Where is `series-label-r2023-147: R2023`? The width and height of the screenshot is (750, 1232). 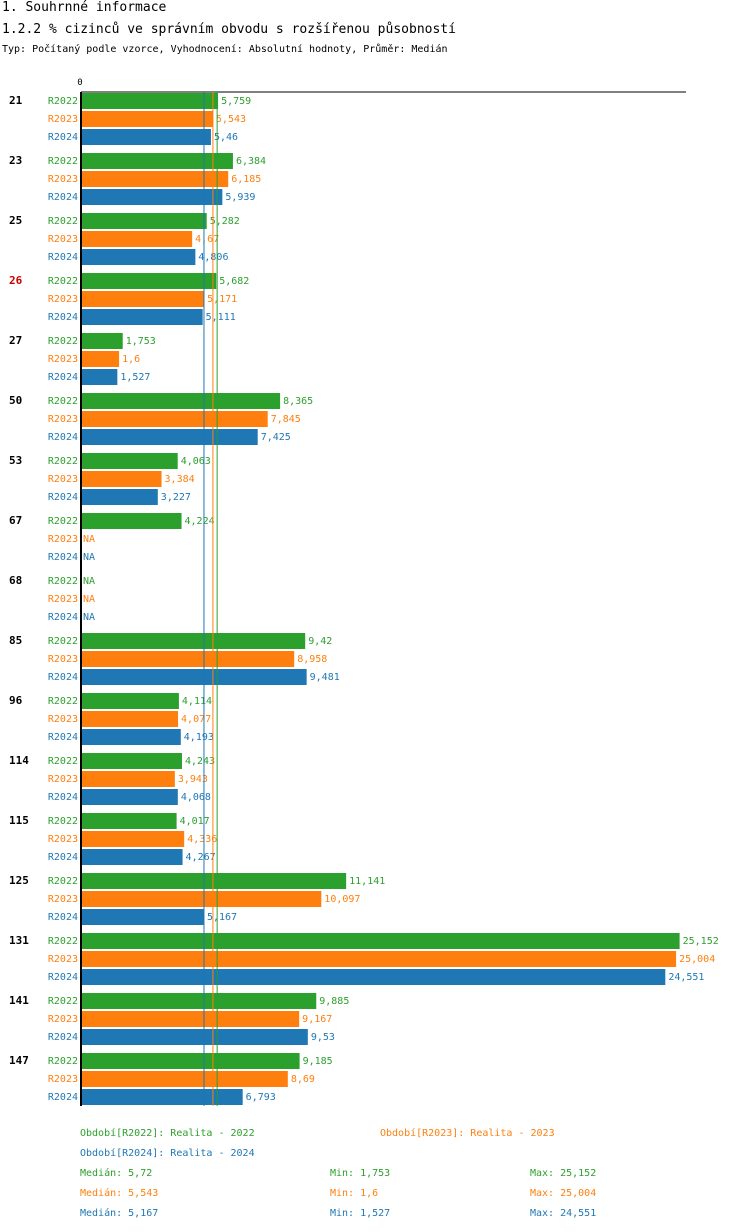 series-label-r2023-147: R2023 is located at coordinates (63, 1079).